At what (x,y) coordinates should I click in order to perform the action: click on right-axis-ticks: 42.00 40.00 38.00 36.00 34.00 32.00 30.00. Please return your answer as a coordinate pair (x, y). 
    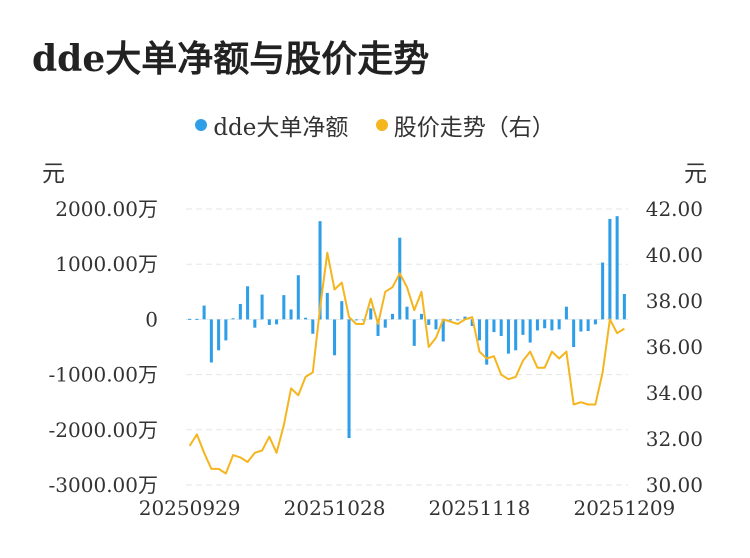
    Looking at the image, I should click on (674, 347).